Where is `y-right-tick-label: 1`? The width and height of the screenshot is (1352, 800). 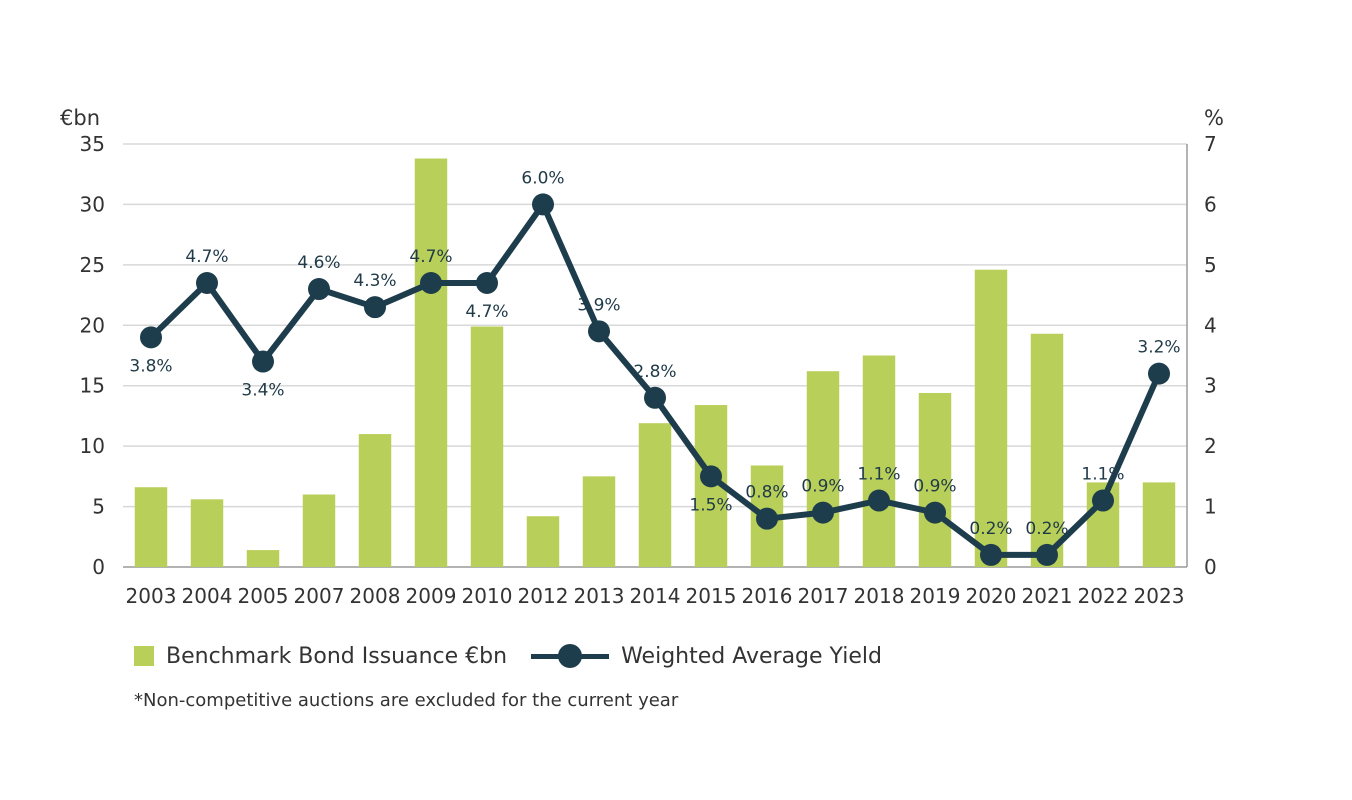
y-right-tick-label: 1 is located at coordinates (1210, 507).